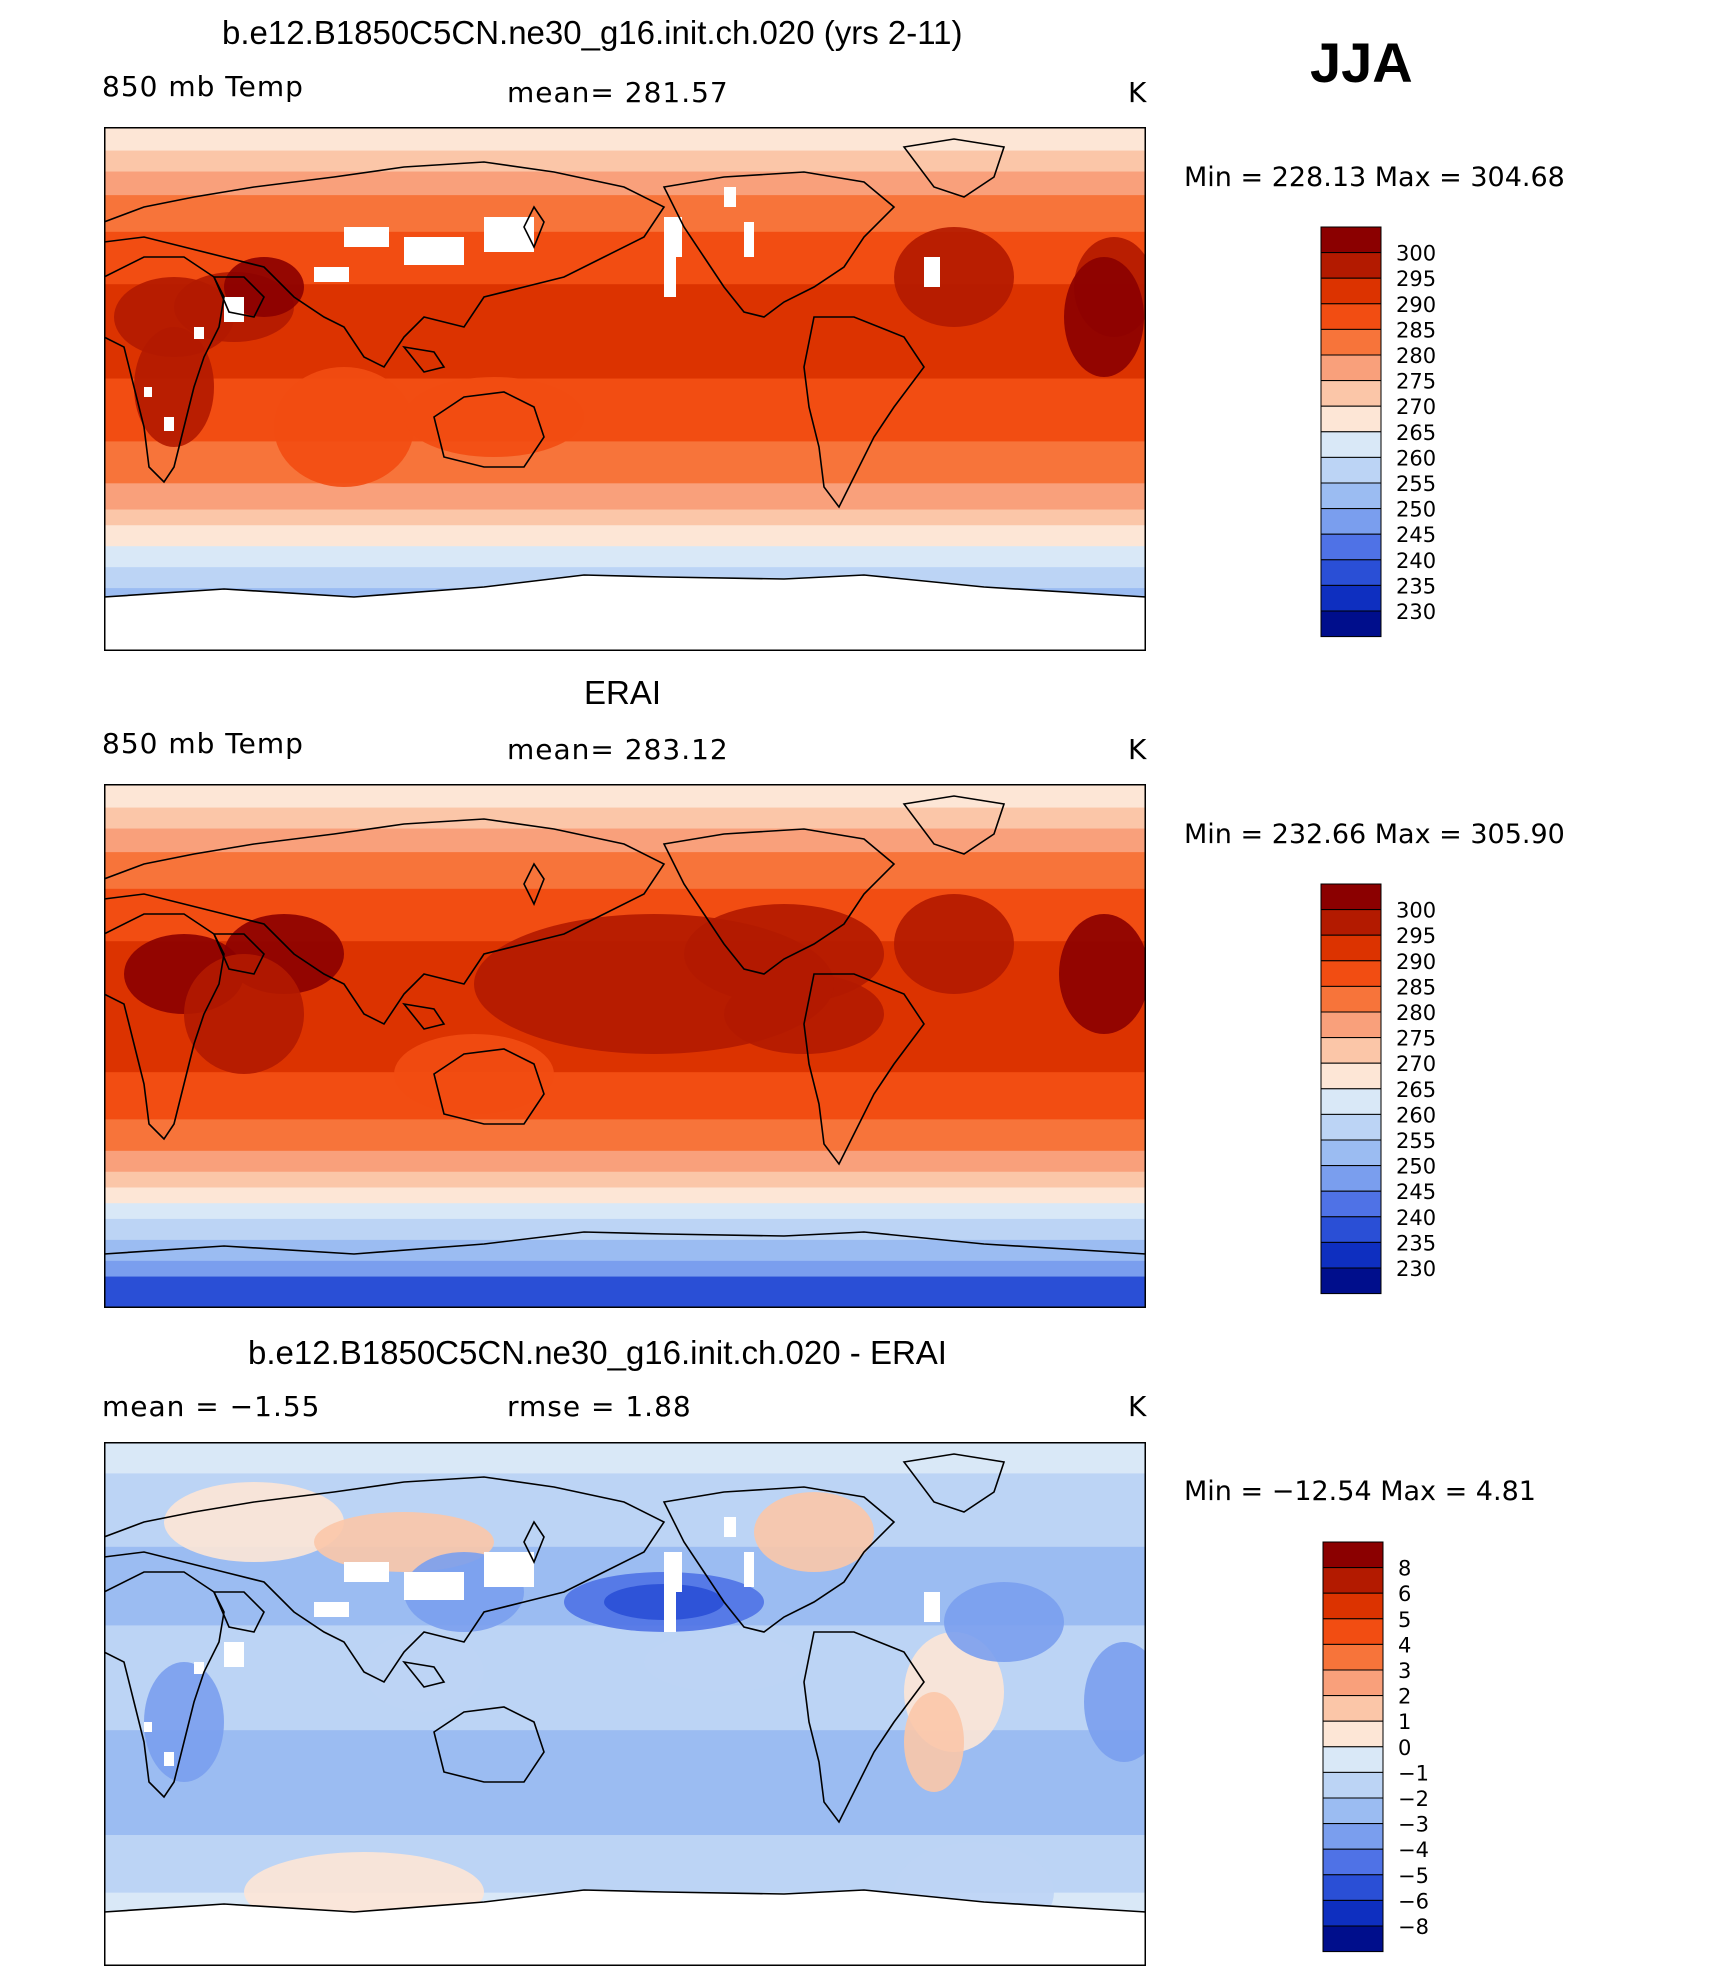  I want to click on colorbar-tick-label: 280, so click(1416, 1013).